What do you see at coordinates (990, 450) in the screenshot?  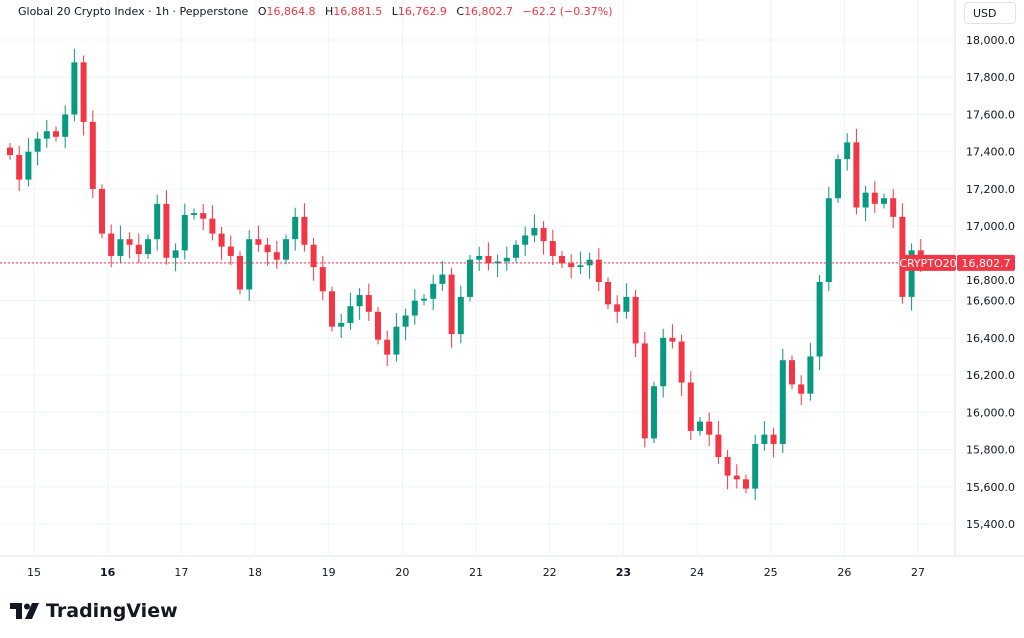 I see `price-tick-label: 15,800.0` at bounding box center [990, 450].